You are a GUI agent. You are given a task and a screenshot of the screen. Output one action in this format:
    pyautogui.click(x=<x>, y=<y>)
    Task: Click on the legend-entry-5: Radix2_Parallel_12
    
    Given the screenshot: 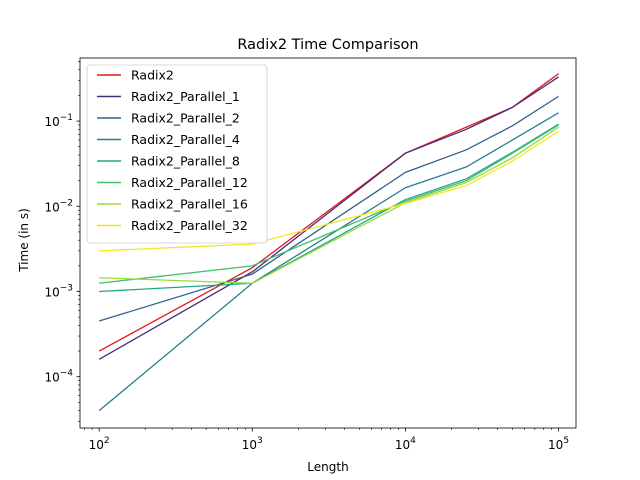 What is the action you would take?
    pyautogui.click(x=189, y=182)
    